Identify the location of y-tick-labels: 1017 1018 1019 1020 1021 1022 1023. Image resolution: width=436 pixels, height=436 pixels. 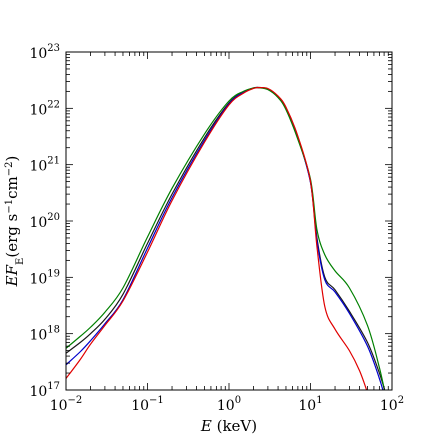
(44, 221).